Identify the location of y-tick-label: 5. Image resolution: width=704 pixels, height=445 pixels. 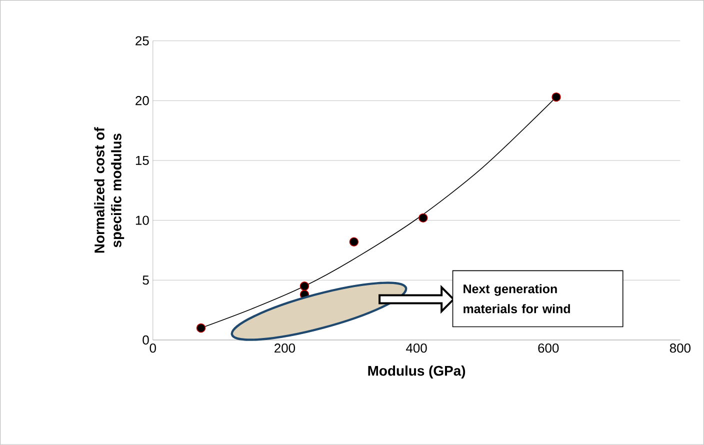
(145, 280).